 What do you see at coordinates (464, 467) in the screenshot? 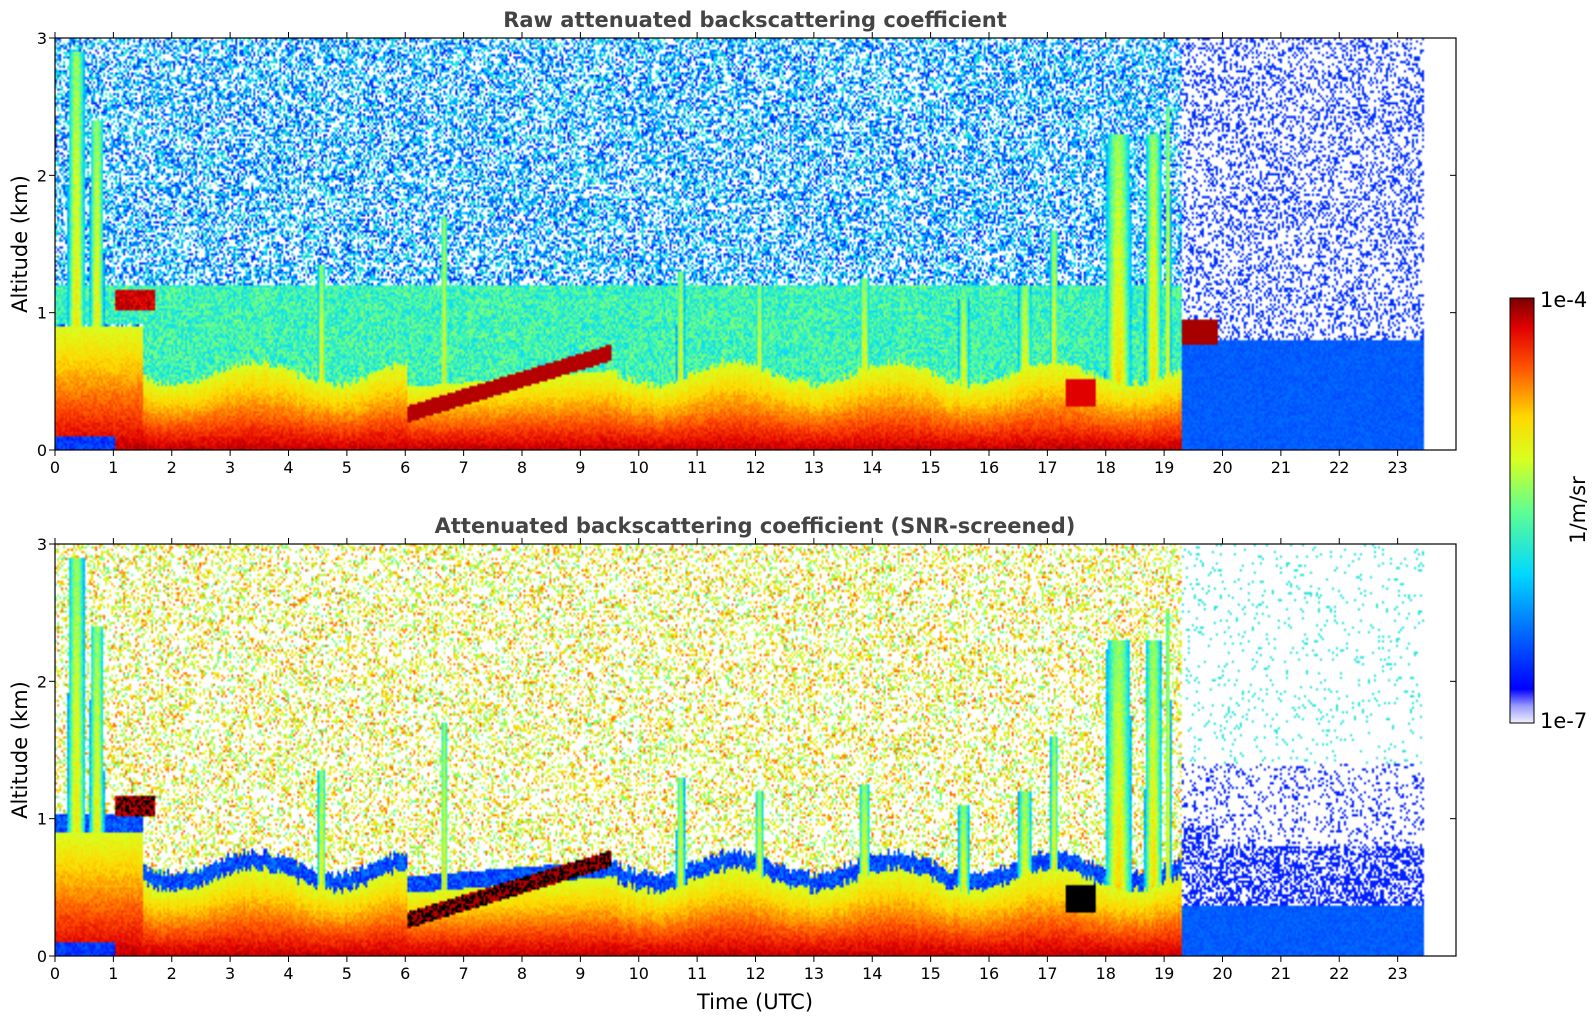
I see `x-tick-label-raw: 7` at bounding box center [464, 467].